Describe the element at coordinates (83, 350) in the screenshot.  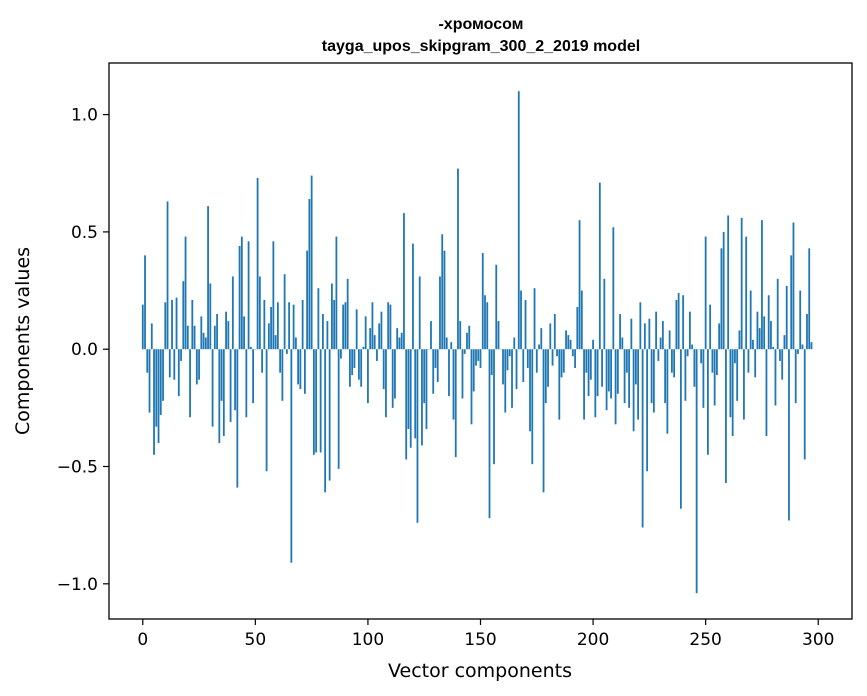
I see `y-axis: −1.0 −0.5 0.0 0.5 1.0` at that location.